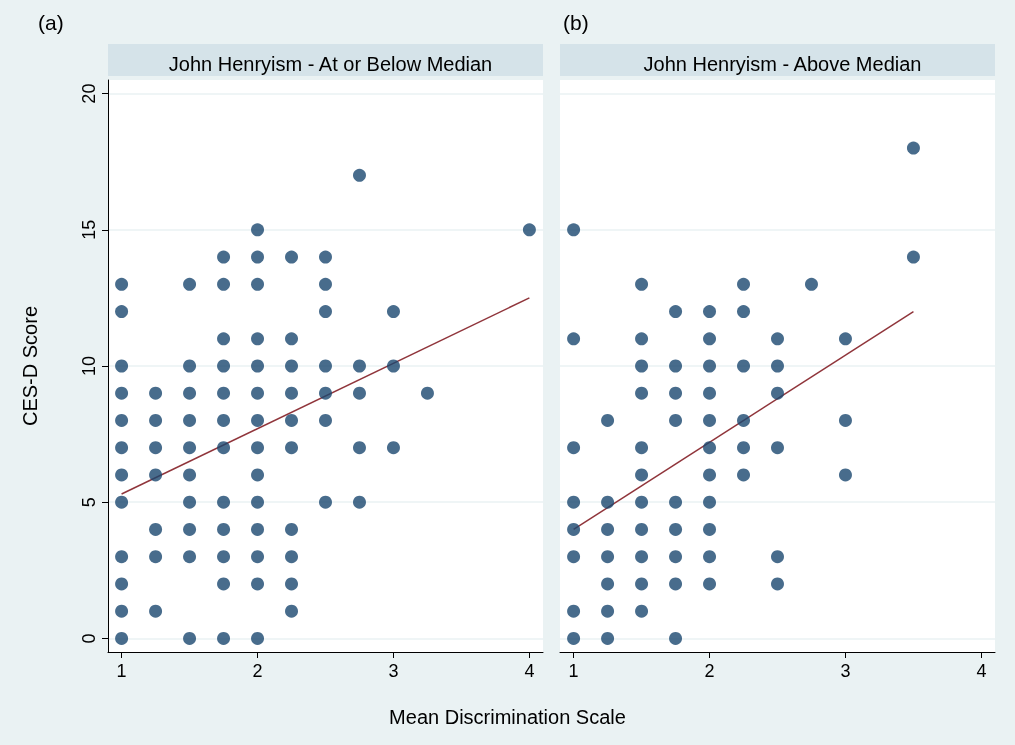  Describe the element at coordinates (89, 229) in the screenshot. I see `y-tick-label: 15` at that location.